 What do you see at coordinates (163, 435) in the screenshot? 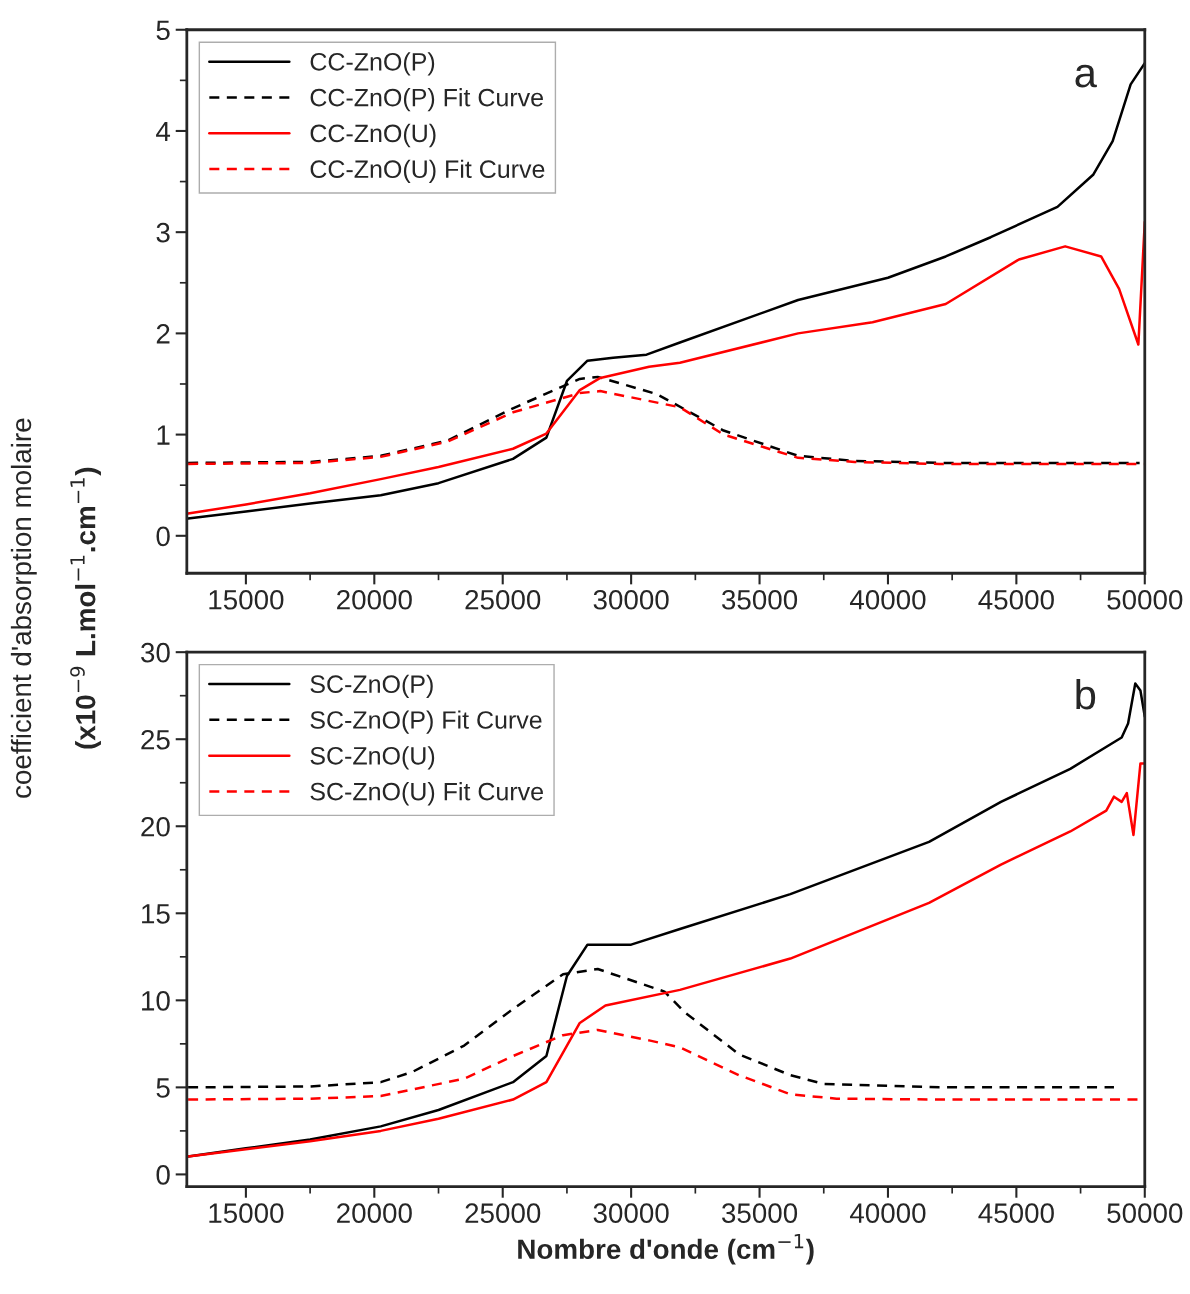
I see `y-tick-label: 1` at bounding box center [163, 435].